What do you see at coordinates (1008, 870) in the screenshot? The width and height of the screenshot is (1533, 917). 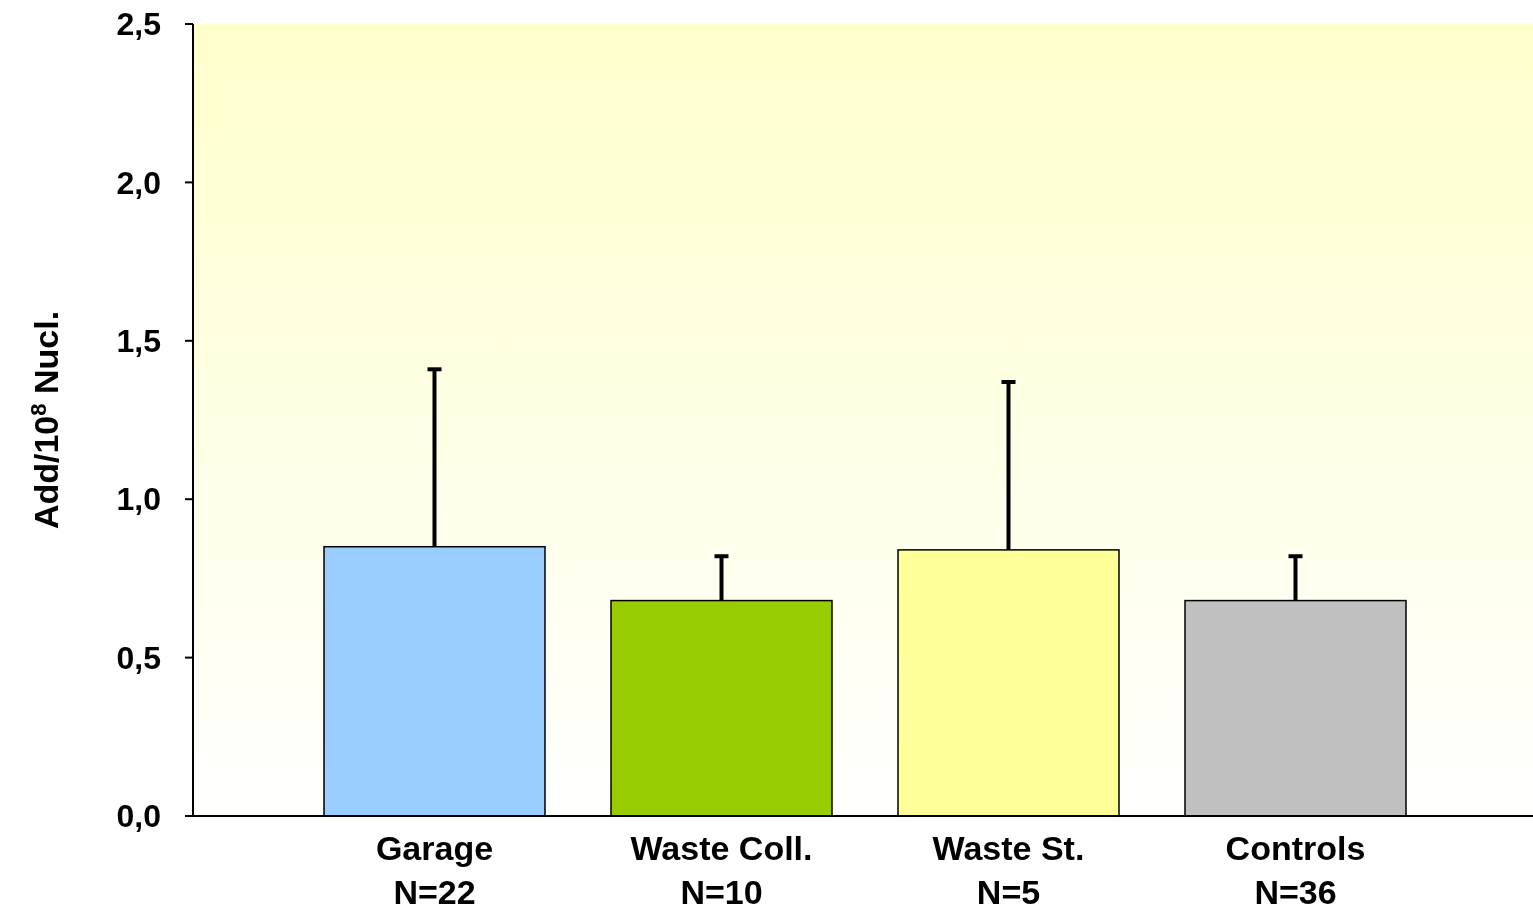 I see `x-tick-label: Waste St. N=5` at bounding box center [1008, 870].